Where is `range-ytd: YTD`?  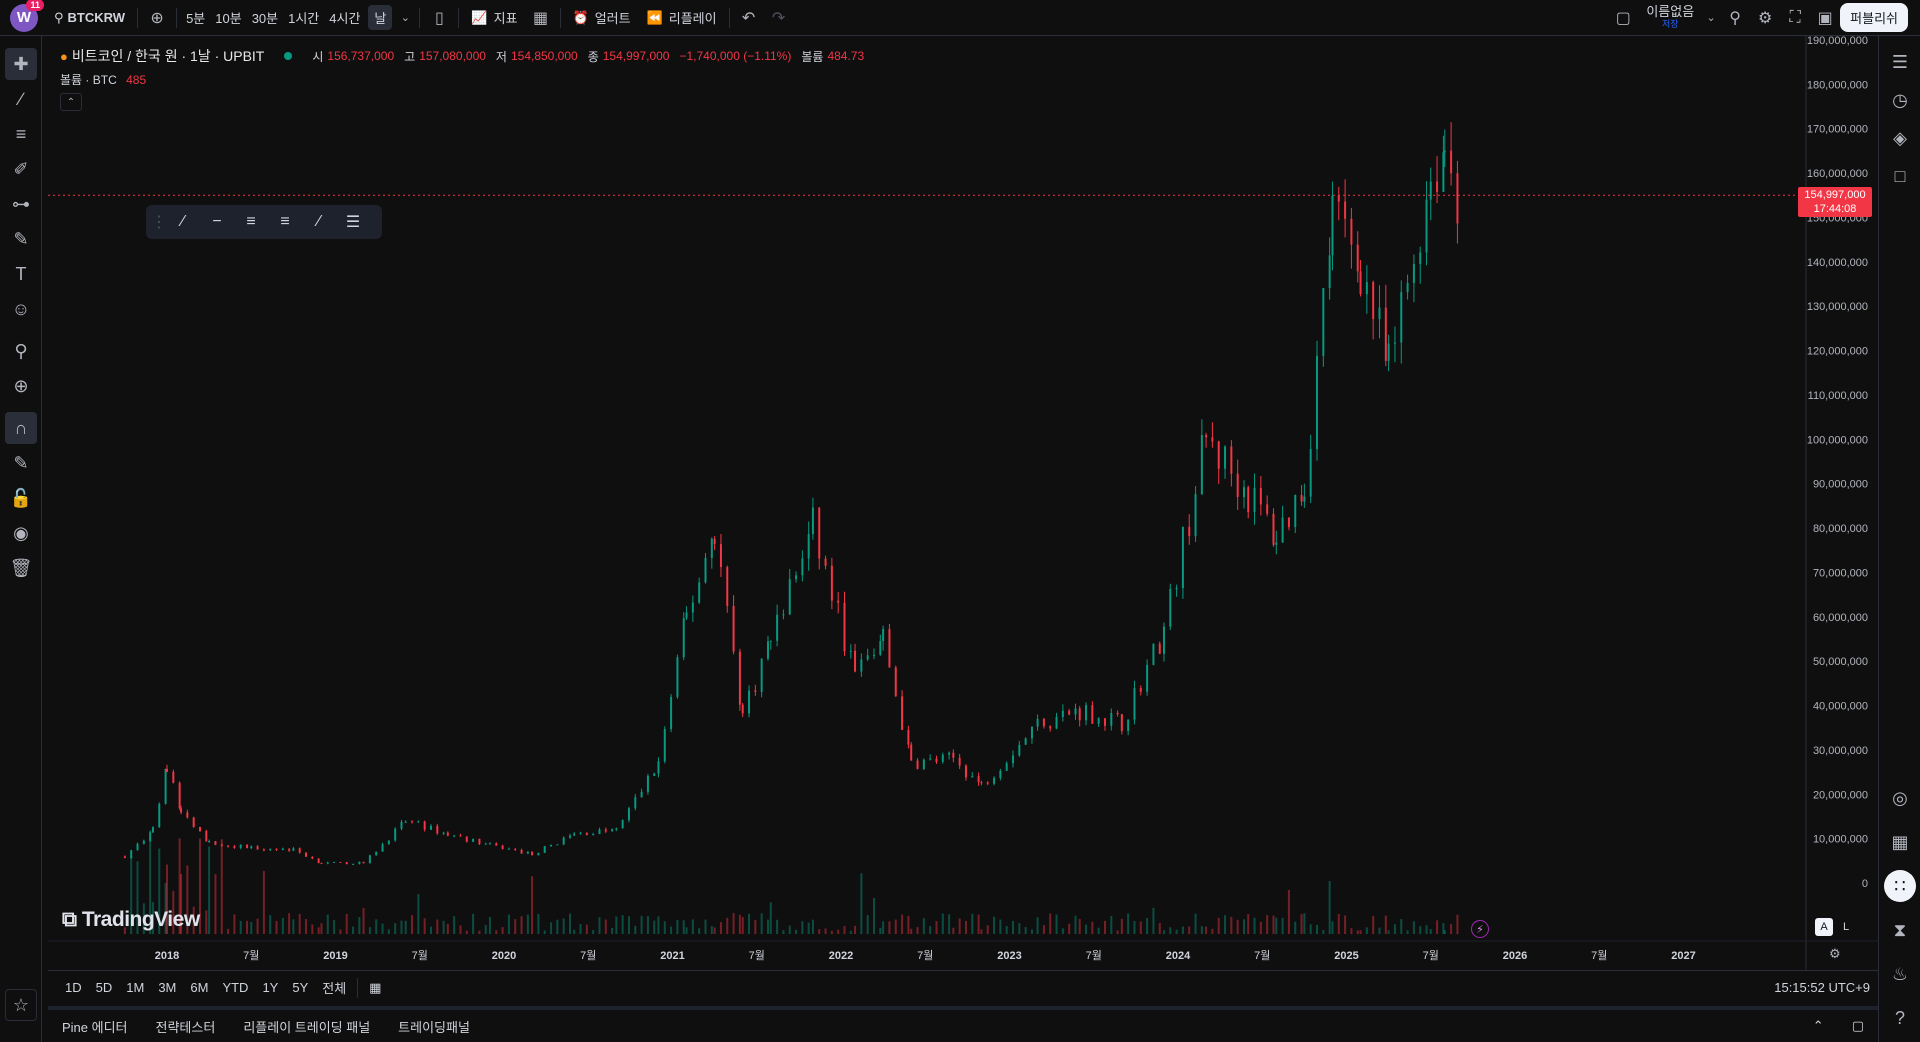 range-ytd: YTD is located at coordinates (235, 987).